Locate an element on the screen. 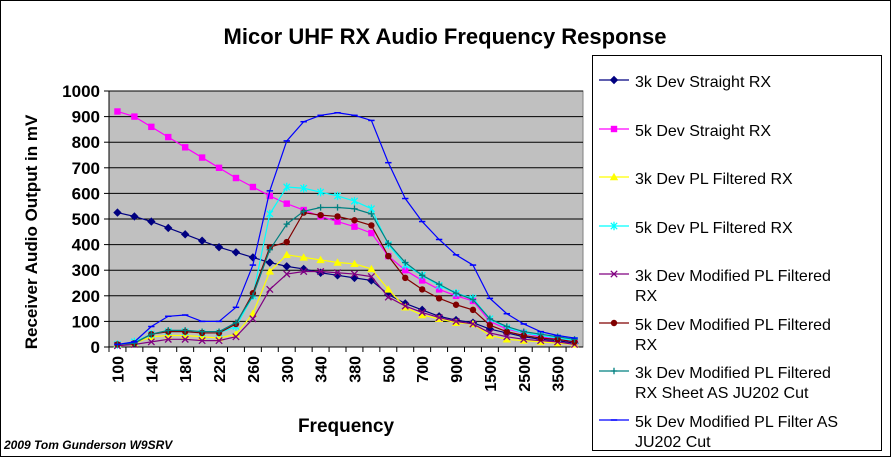  legend-label-line: 3k Dev PL Filtered RX is located at coordinates (714, 179).